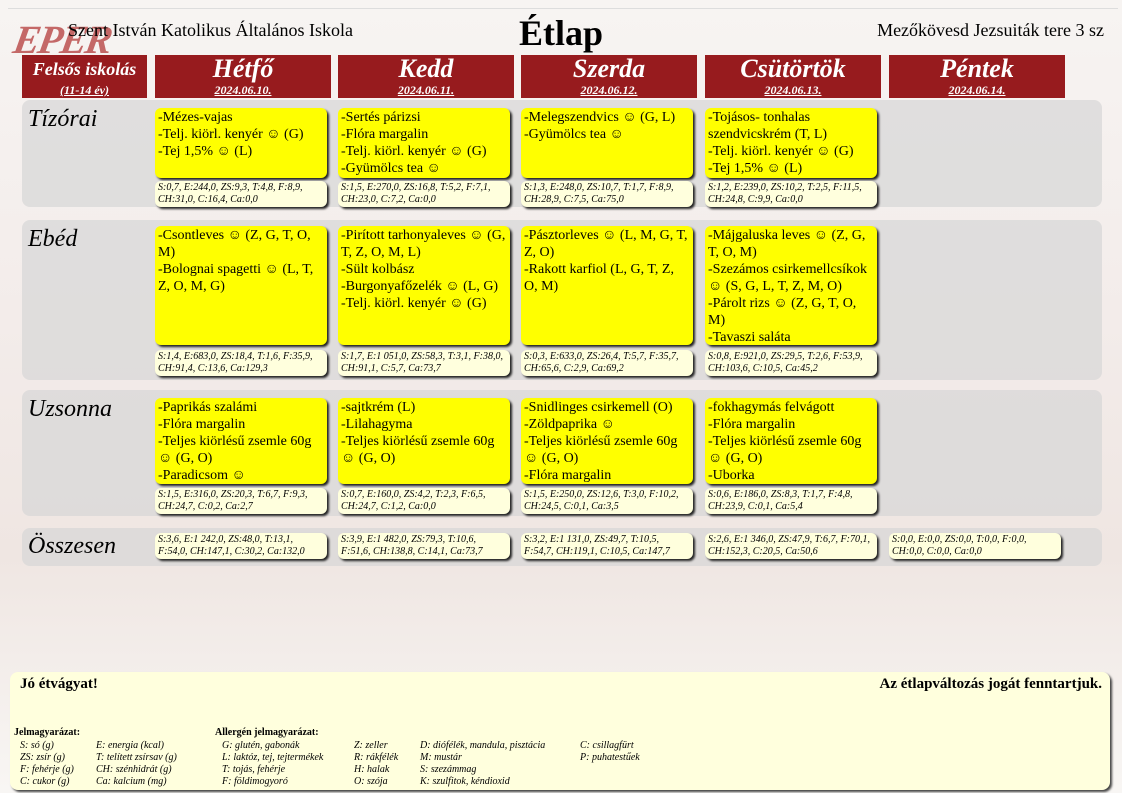 This screenshot has width=1122, height=793. I want to click on menu-item: -Snidlinges csirkemell (O), so click(598, 407).